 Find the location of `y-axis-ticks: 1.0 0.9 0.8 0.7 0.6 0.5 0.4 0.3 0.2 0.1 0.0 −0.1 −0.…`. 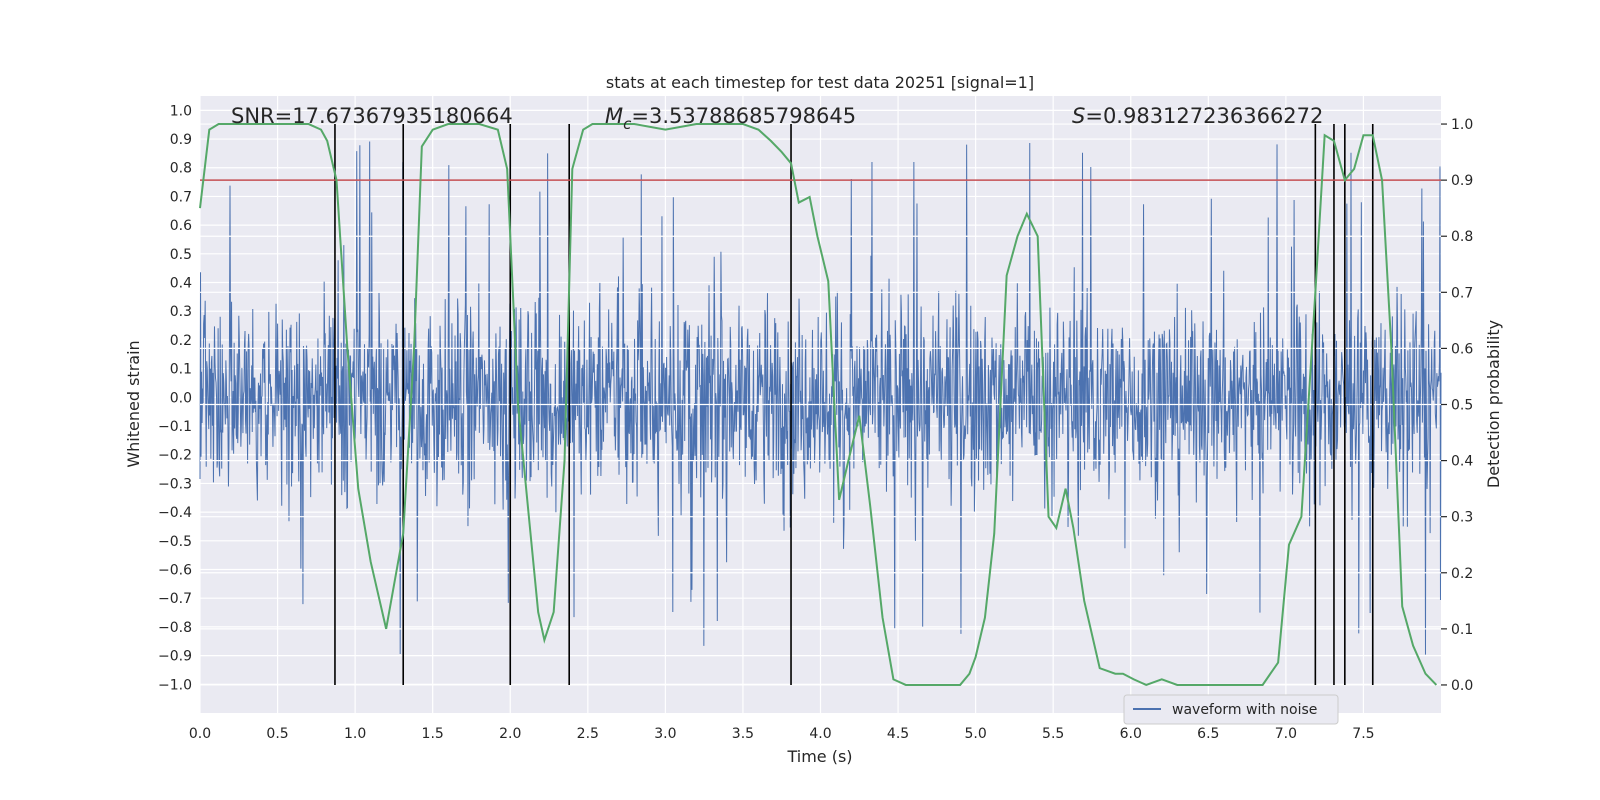

y-axis-ticks: 1.0 0.9 0.8 0.7 0.6 0.5 0.4 0.3 0.2 0.1 0.0 −0.1 −0.… is located at coordinates (175, 398).